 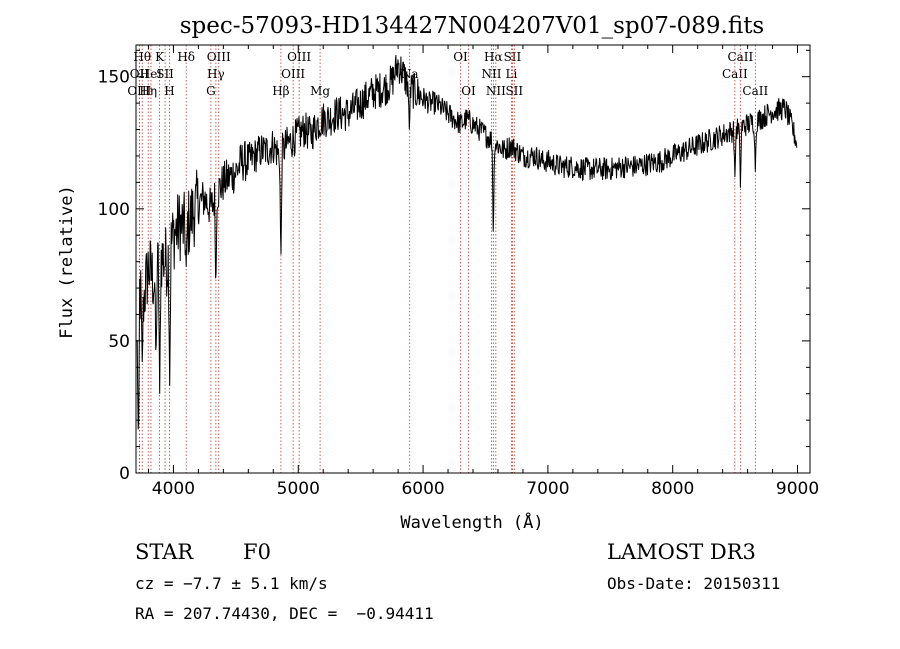 I want to click on line-label-2: OIII, so click(x=139, y=91).